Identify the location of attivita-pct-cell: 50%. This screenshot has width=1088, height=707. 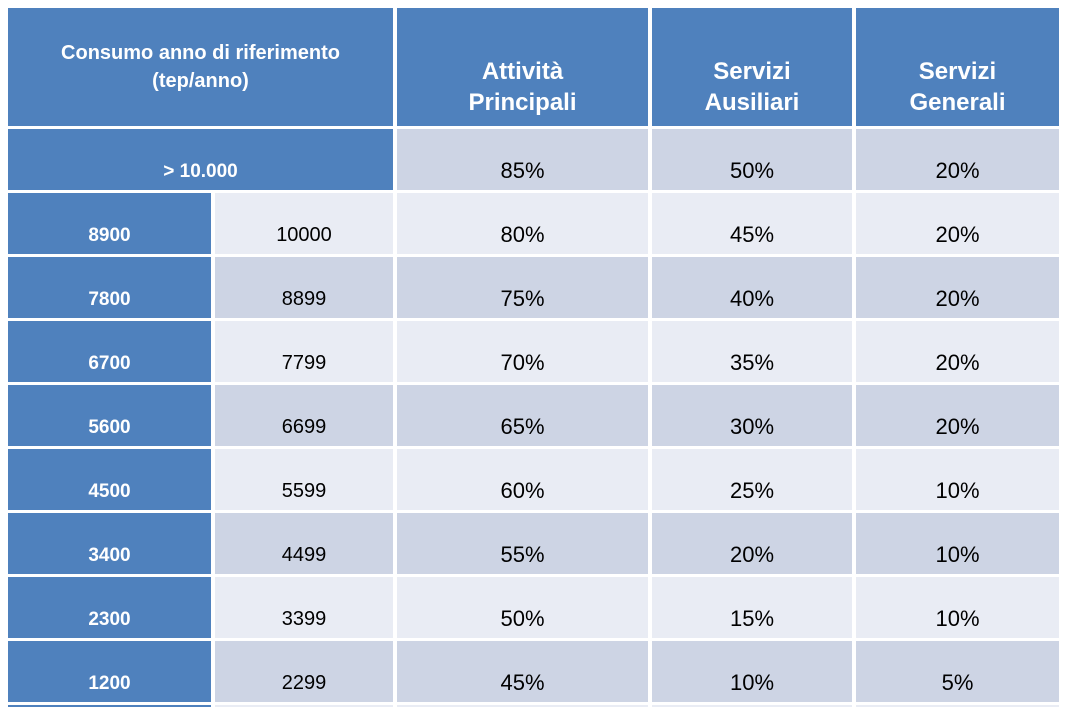
(522, 607).